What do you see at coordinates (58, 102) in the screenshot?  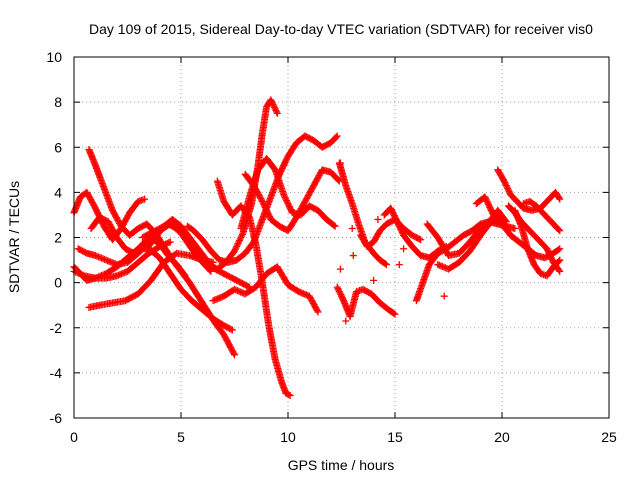 I see `y-tick-label: 8` at bounding box center [58, 102].